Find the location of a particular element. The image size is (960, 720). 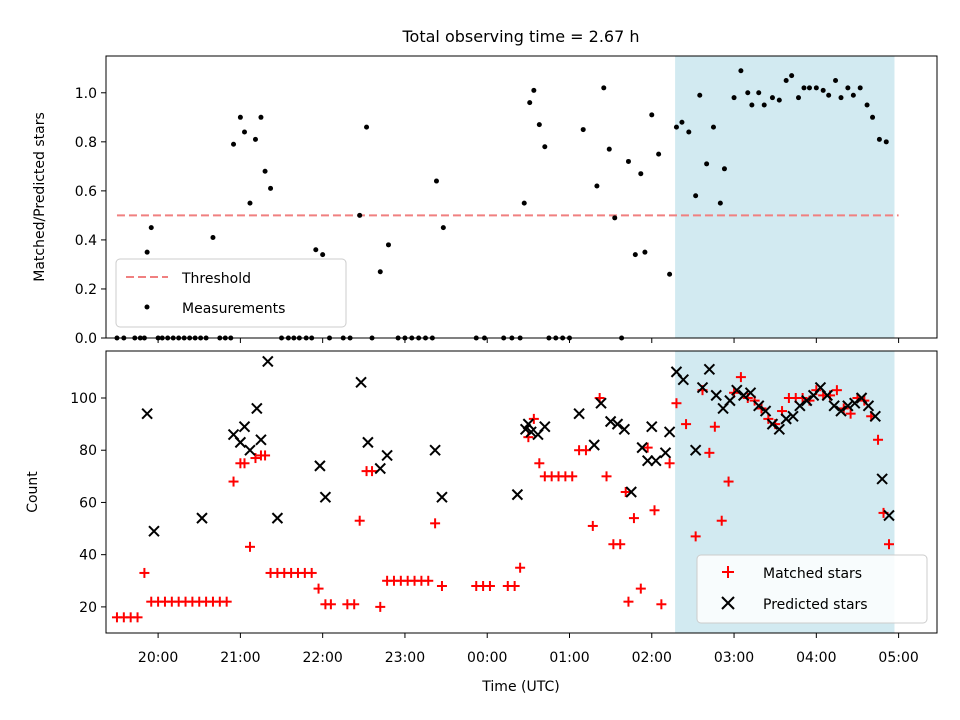

x-tick-label: 22:00 is located at coordinates (322, 658).